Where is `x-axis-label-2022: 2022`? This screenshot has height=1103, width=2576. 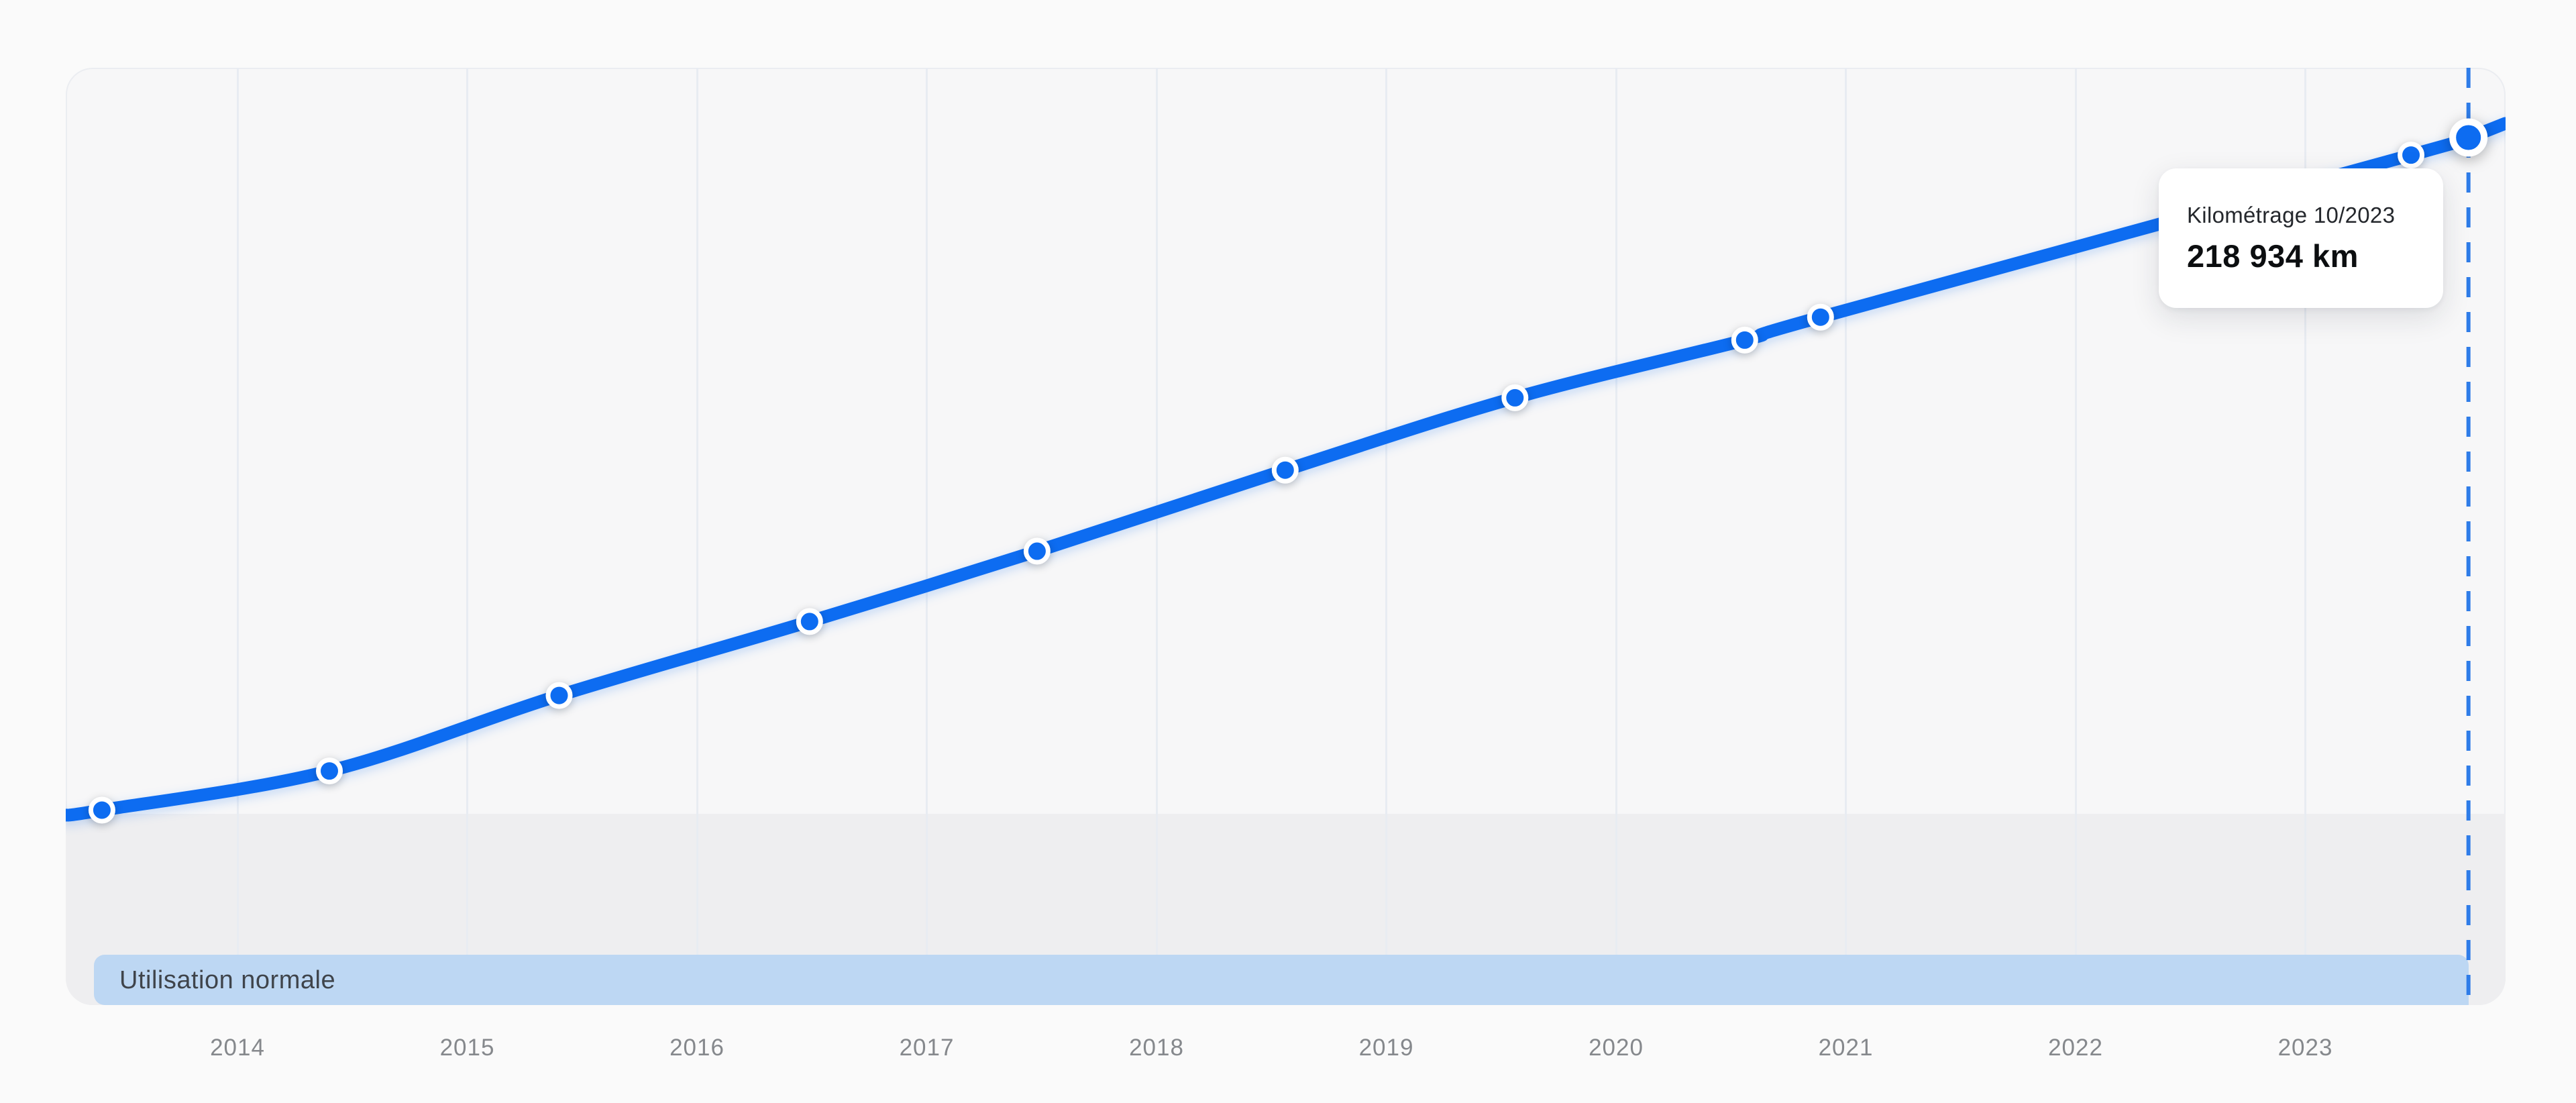 x-axis-label-2022: 2022 is located at coordinates (2075, 1048).